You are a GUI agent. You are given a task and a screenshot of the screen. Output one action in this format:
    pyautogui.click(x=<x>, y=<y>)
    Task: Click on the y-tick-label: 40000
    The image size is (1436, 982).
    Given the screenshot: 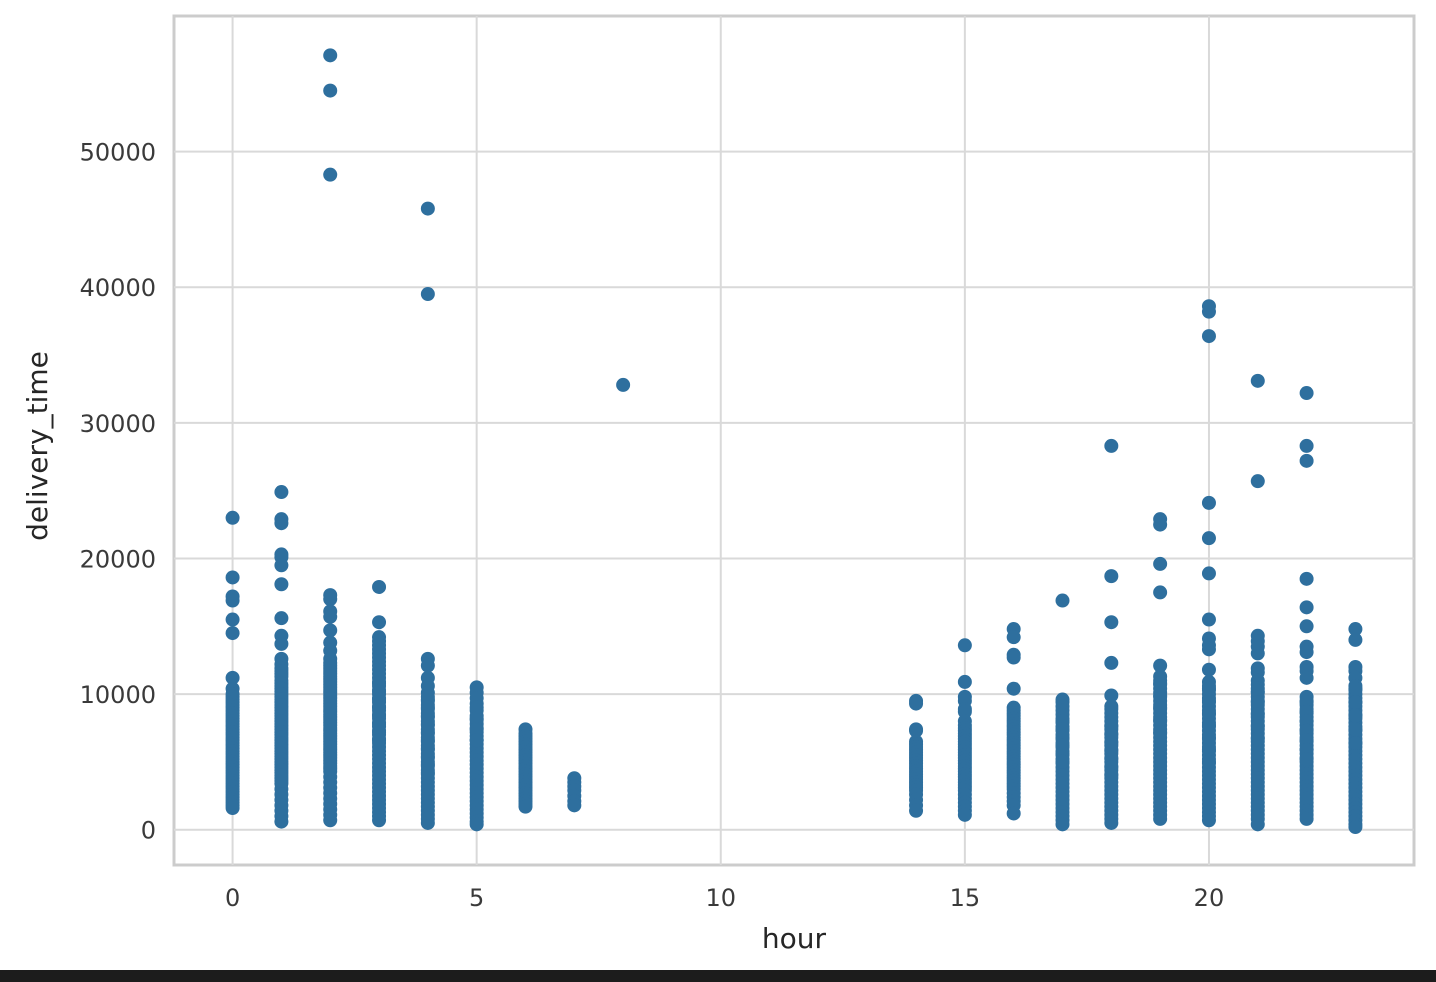 What is the action you would take?
    pyautogui.click(x=118, y=288)
    